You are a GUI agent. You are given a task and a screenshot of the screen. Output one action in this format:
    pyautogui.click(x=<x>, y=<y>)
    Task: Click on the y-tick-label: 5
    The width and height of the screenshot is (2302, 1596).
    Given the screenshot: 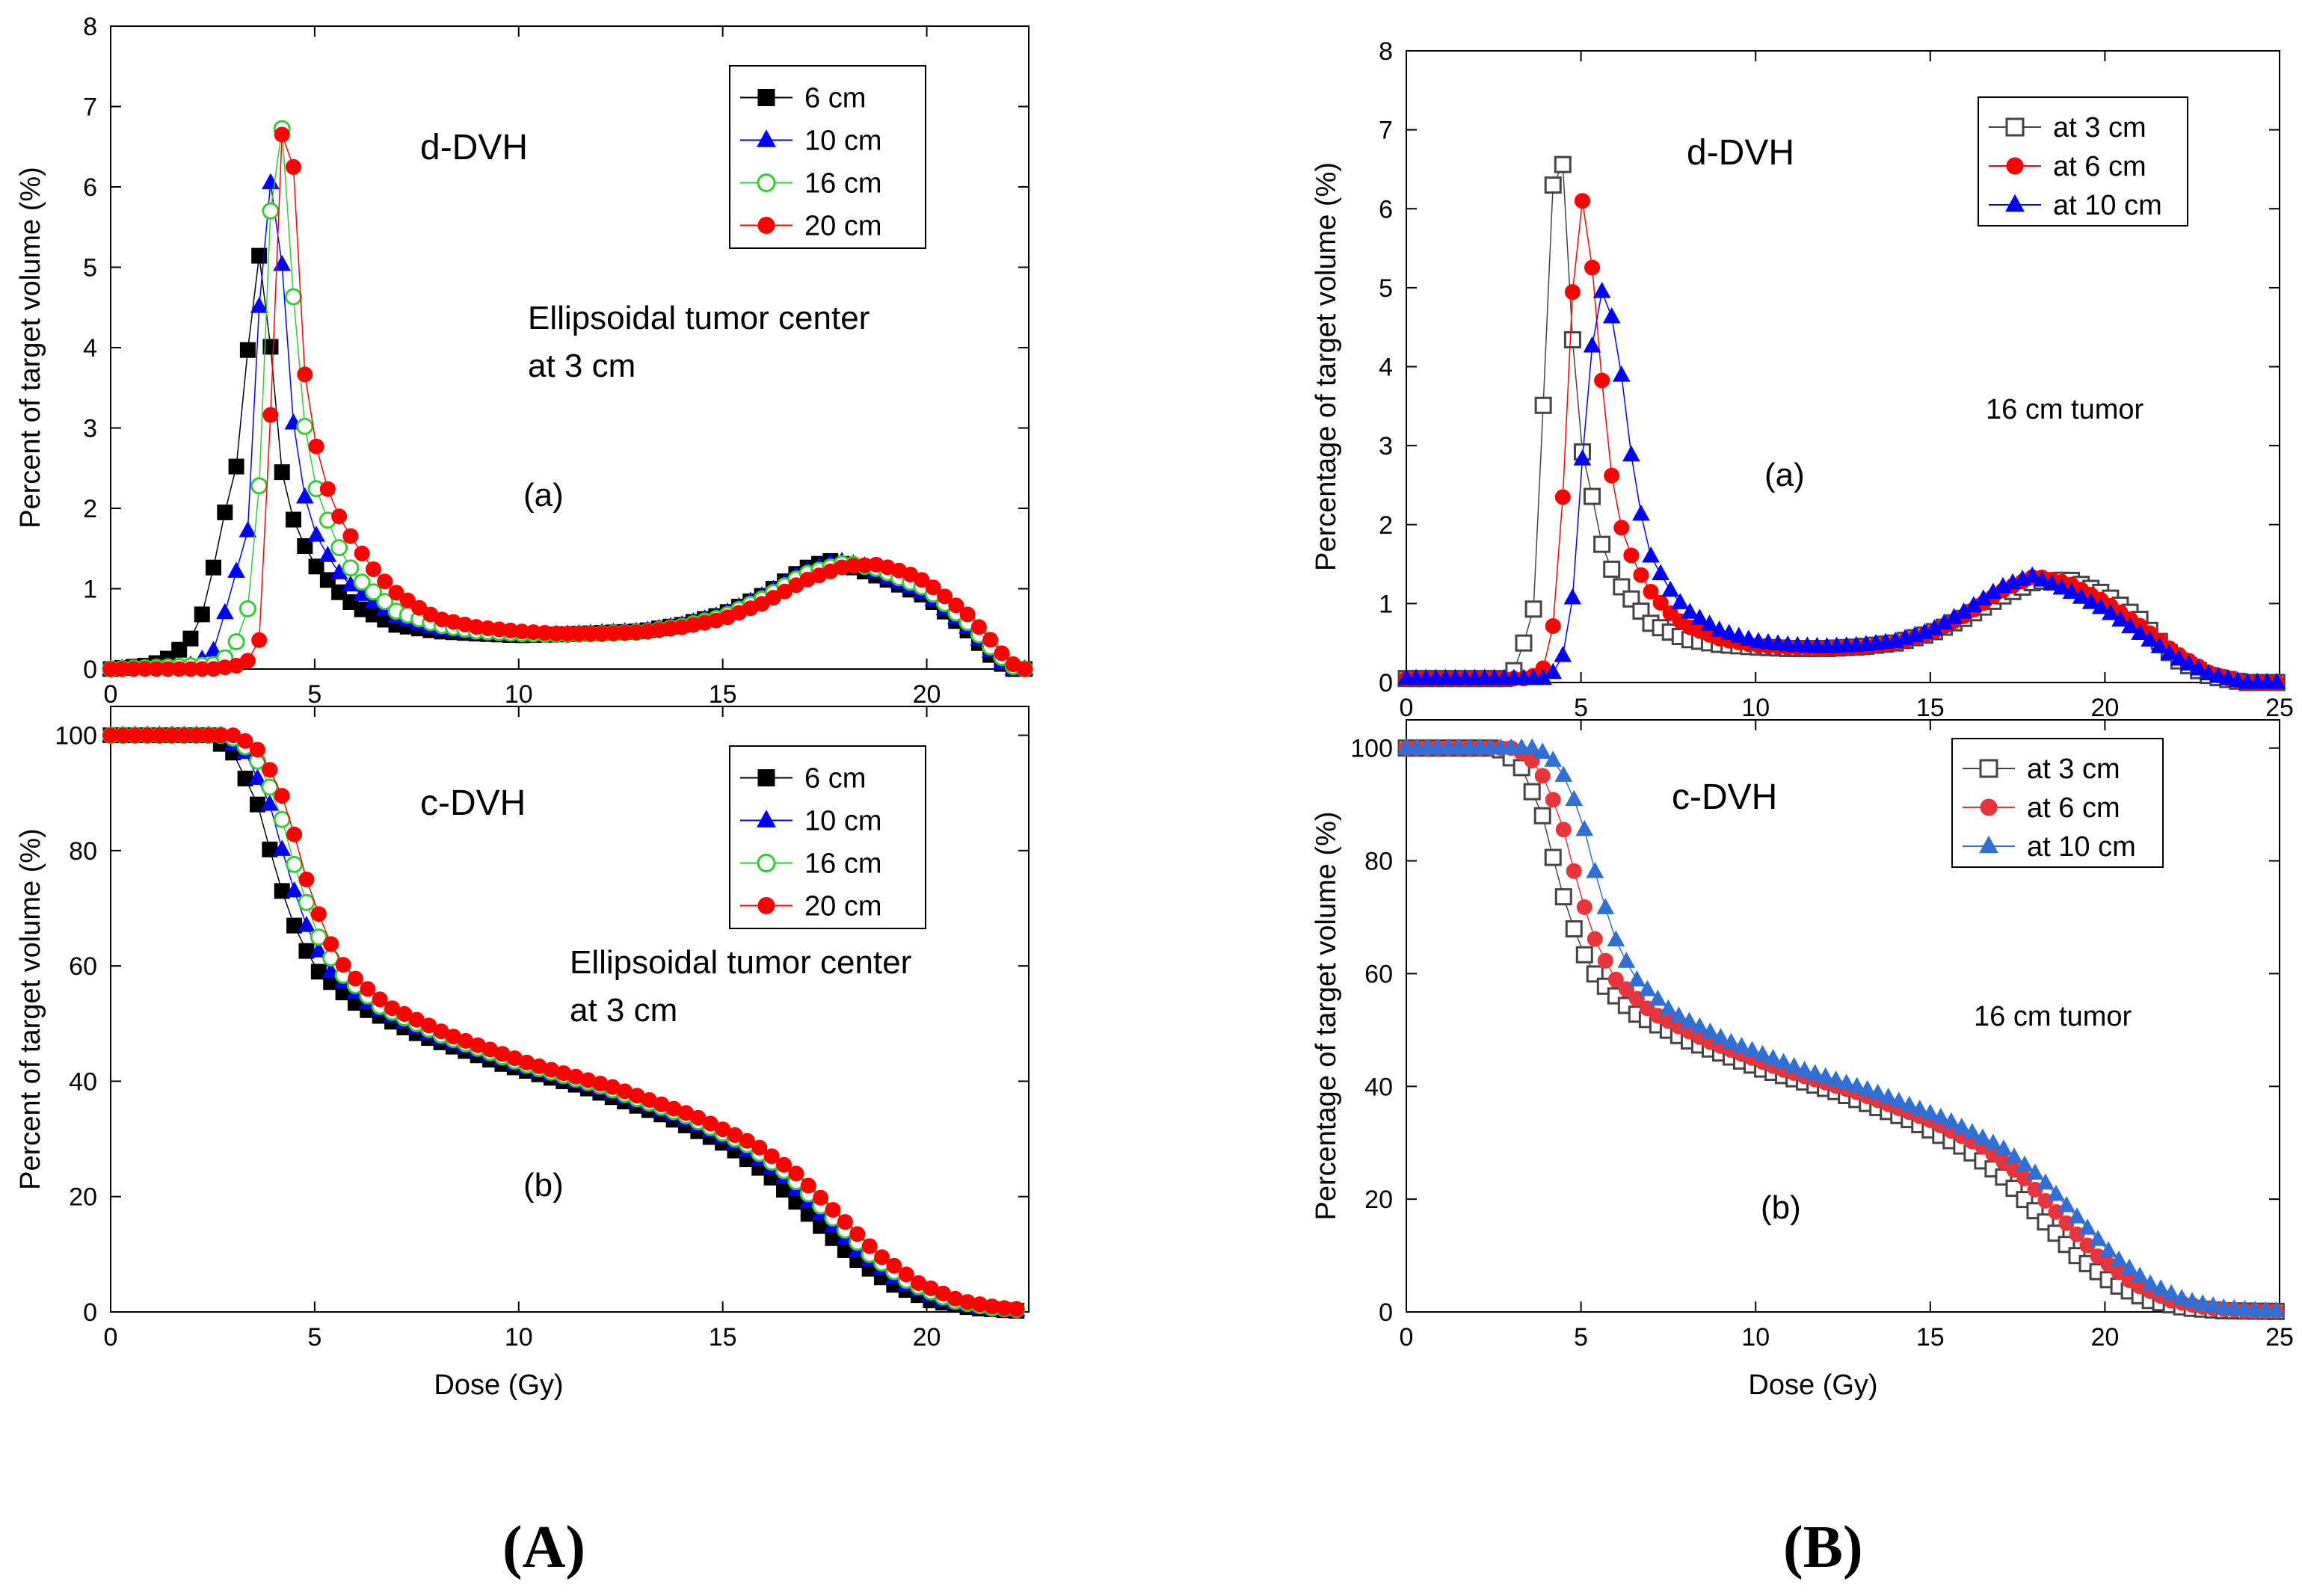 What is the action you would take?
    pyautogui.click(x=1386, y=289)
    